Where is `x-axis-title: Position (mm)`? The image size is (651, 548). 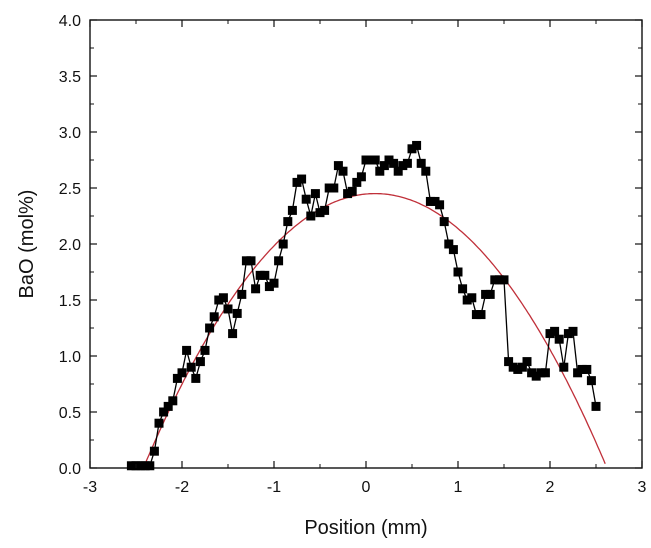 x-axis-title: Position (mm) is located at coordinates (365, 528).